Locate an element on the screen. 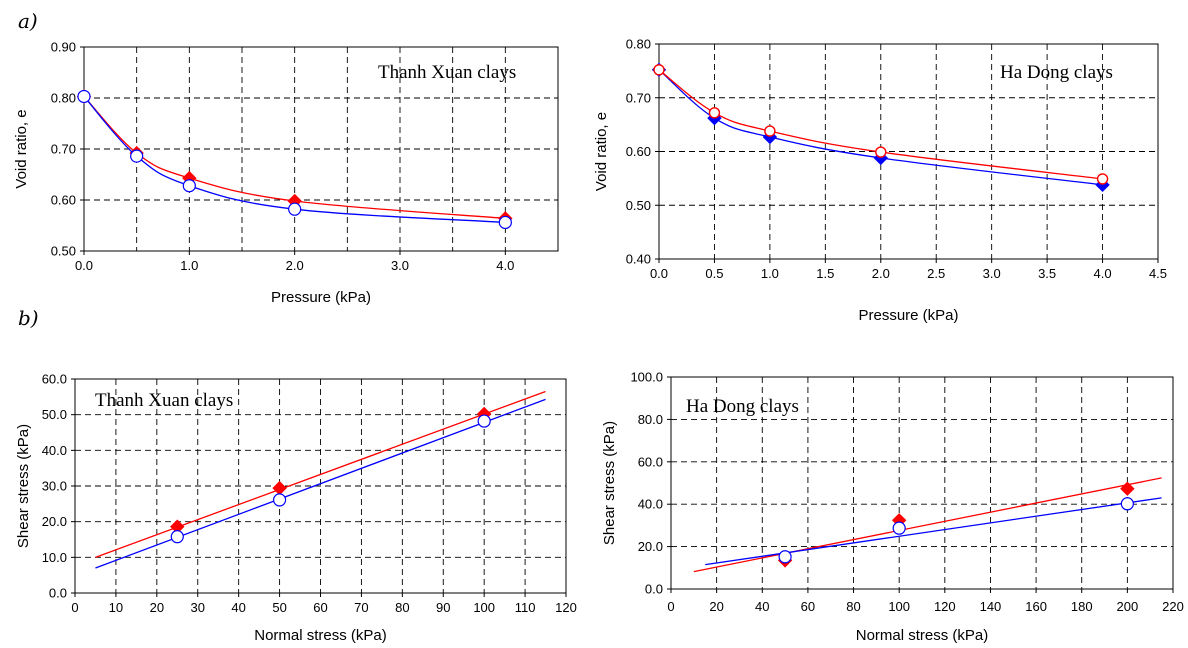 The height and width of the screenshot is (648, 1188). x-tick-label: 4.0 is located at coordinates (505, 265).